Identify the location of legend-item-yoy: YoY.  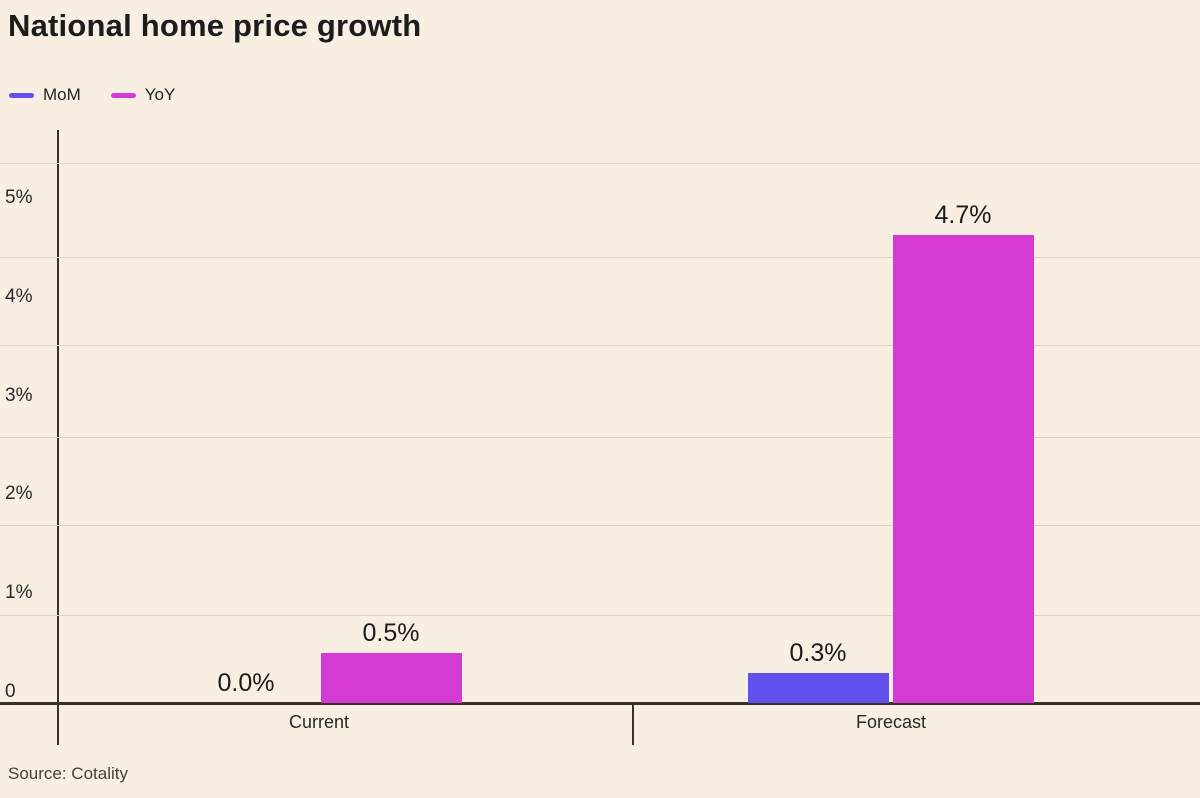
(143, 95).